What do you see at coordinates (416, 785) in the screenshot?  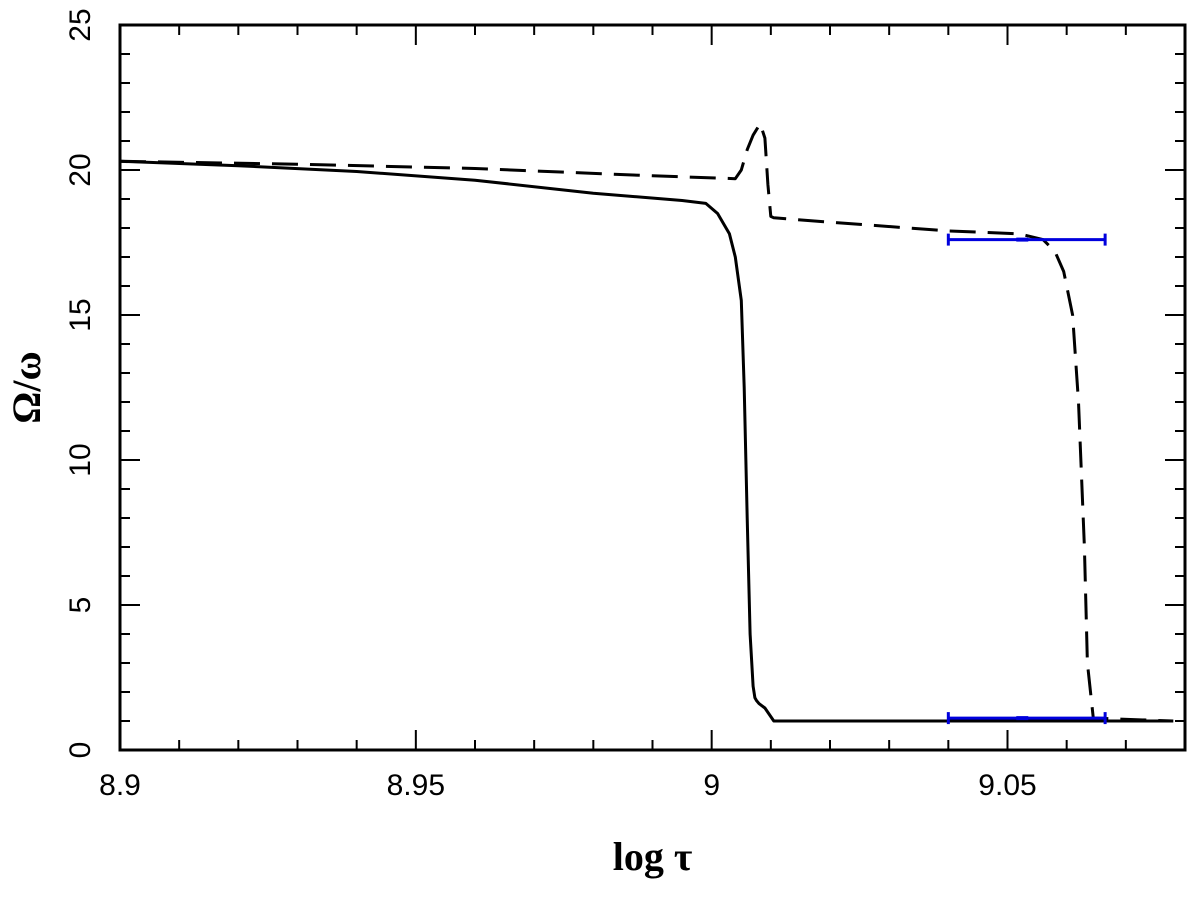 I see `x-tick-label: 8.95` at bounding box center [416, 785].